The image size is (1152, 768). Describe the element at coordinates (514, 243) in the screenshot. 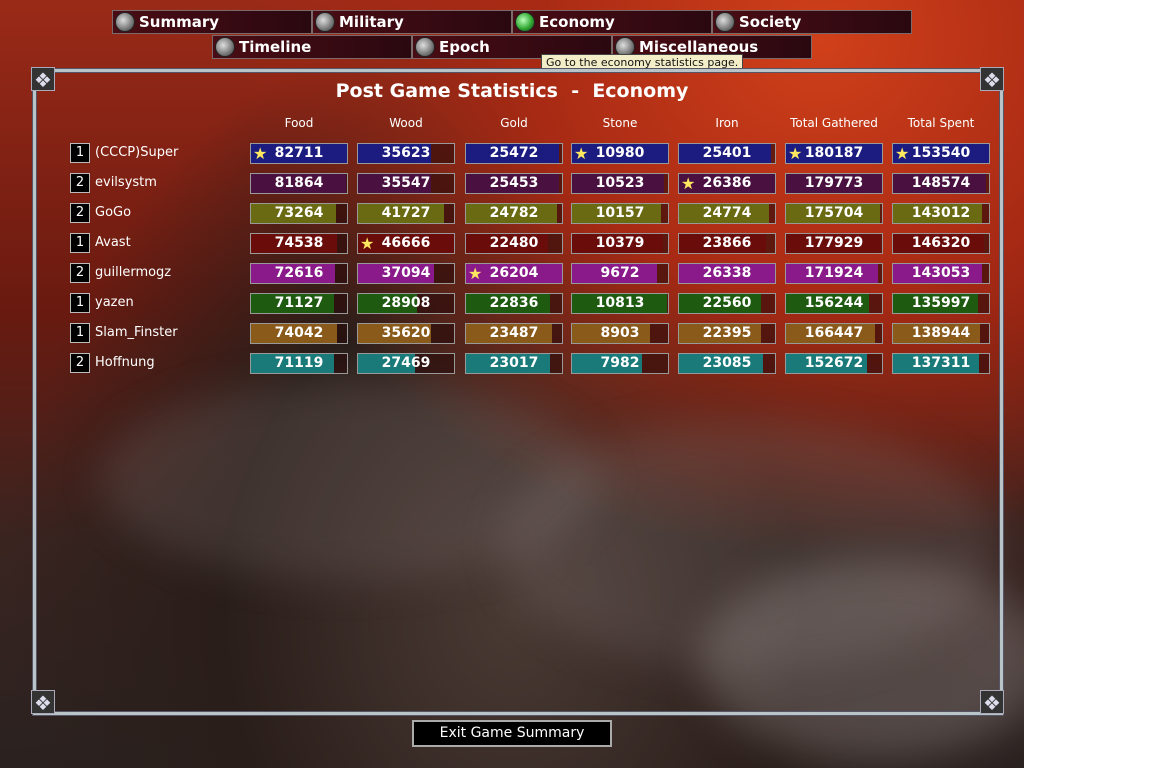

I see `stat-value: 22480` at that location.